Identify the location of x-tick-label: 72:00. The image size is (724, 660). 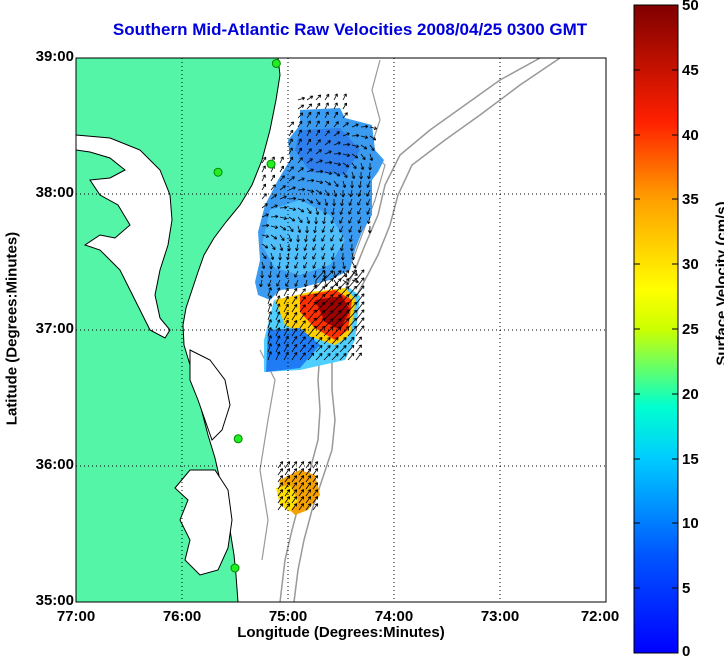
(600, 616).